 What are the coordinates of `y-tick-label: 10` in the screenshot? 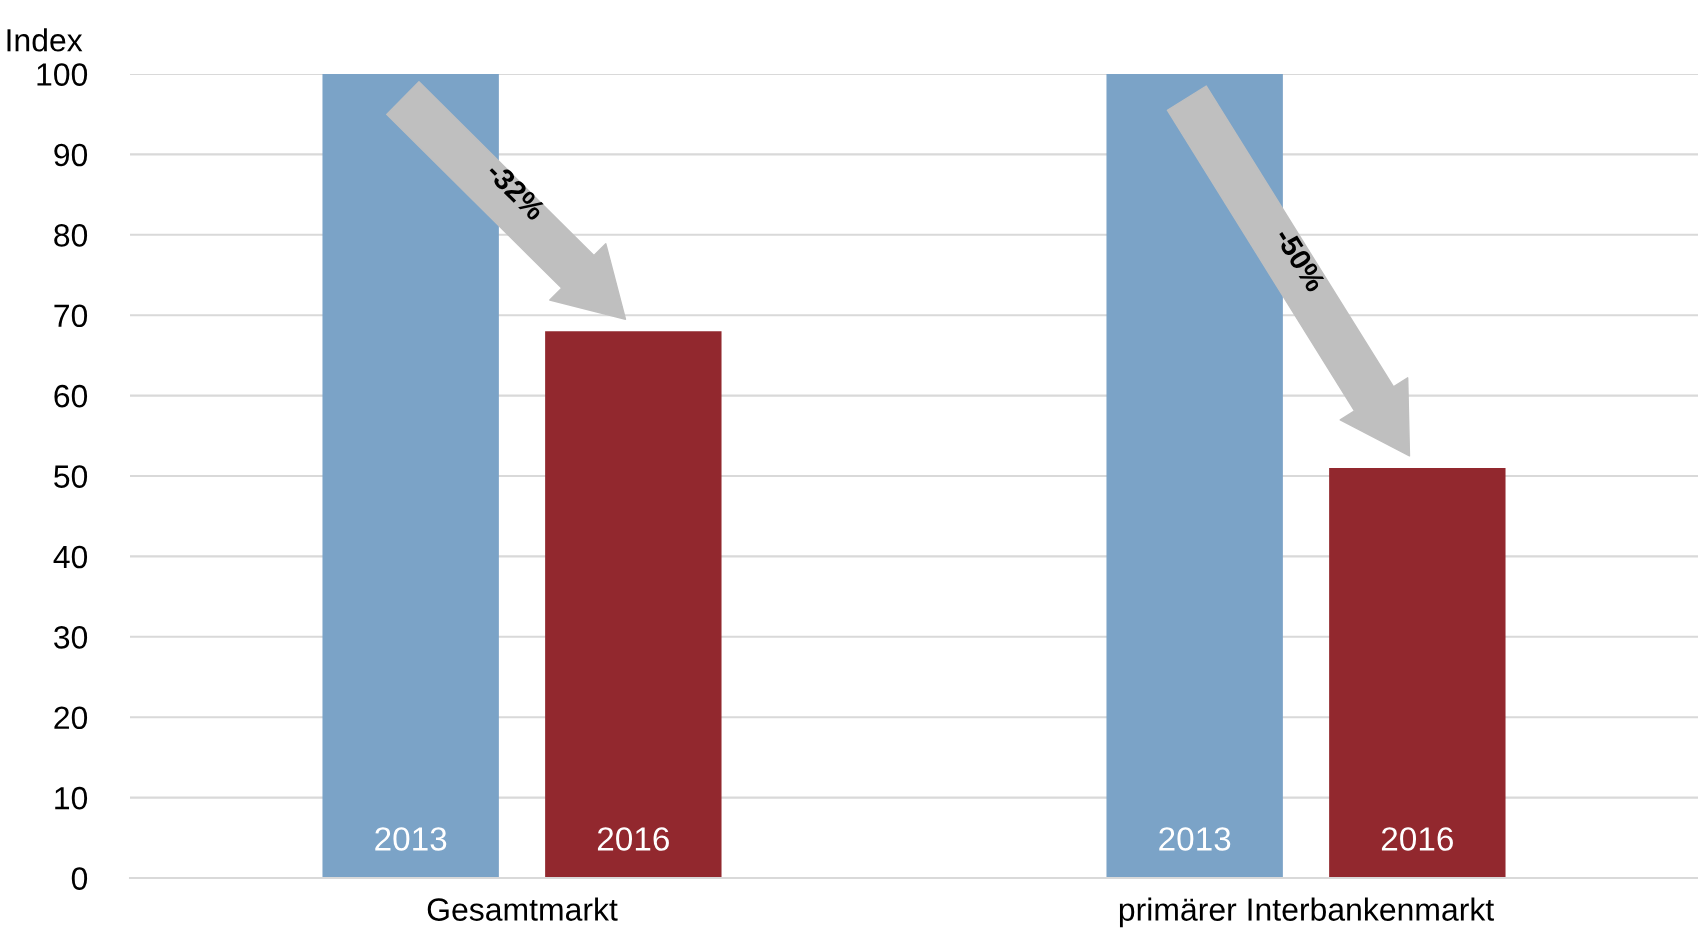 It's located at (71, 798).